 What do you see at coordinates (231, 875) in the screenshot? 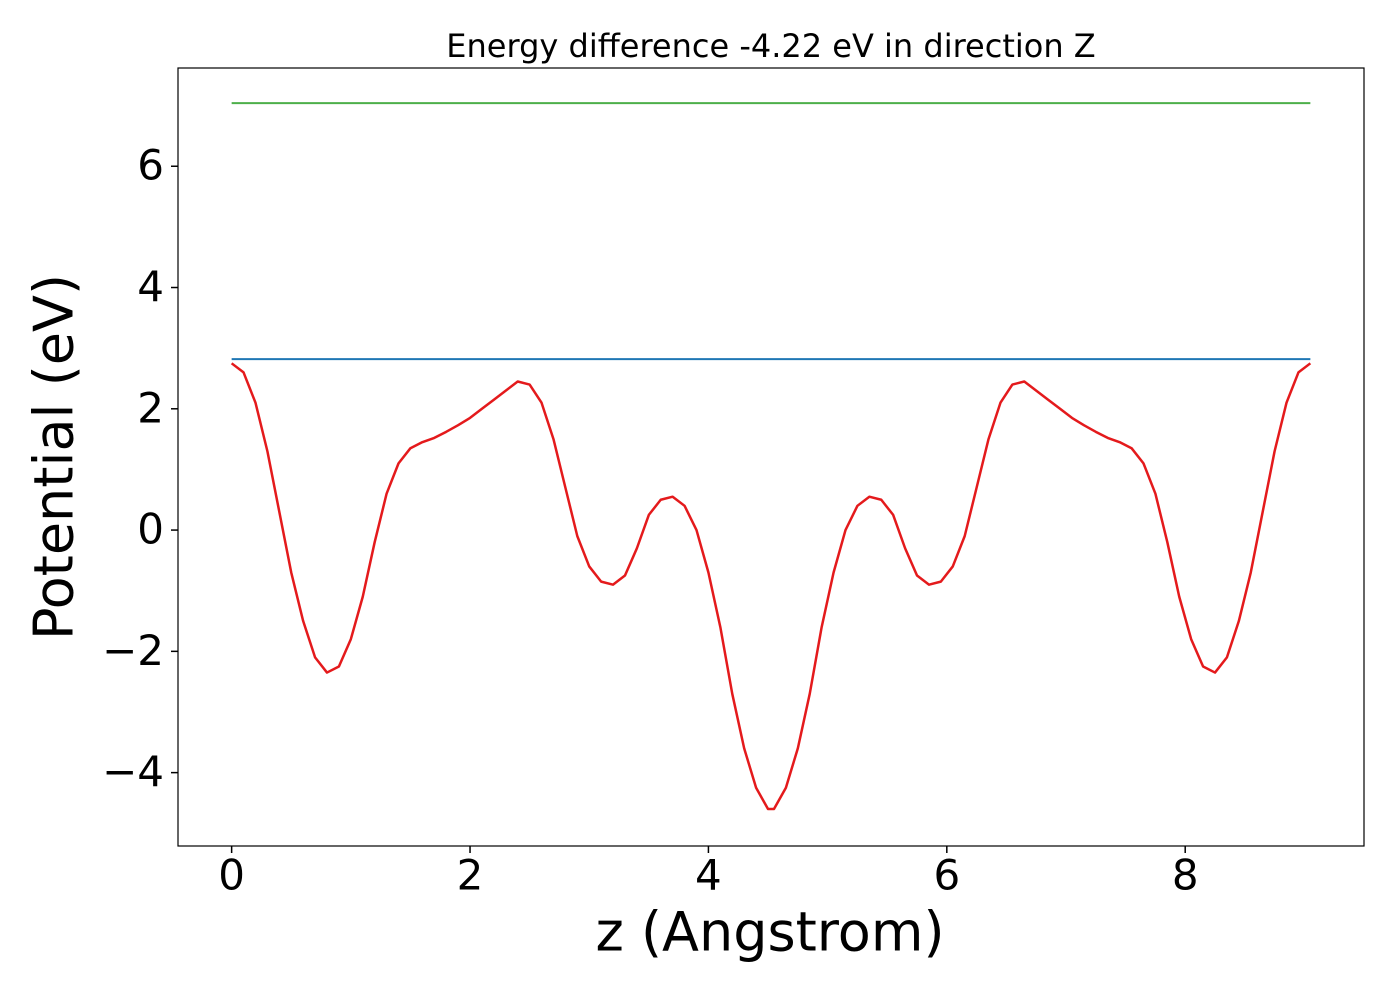
I see `x-tick-label: 0` at bounding box center [231, 875].